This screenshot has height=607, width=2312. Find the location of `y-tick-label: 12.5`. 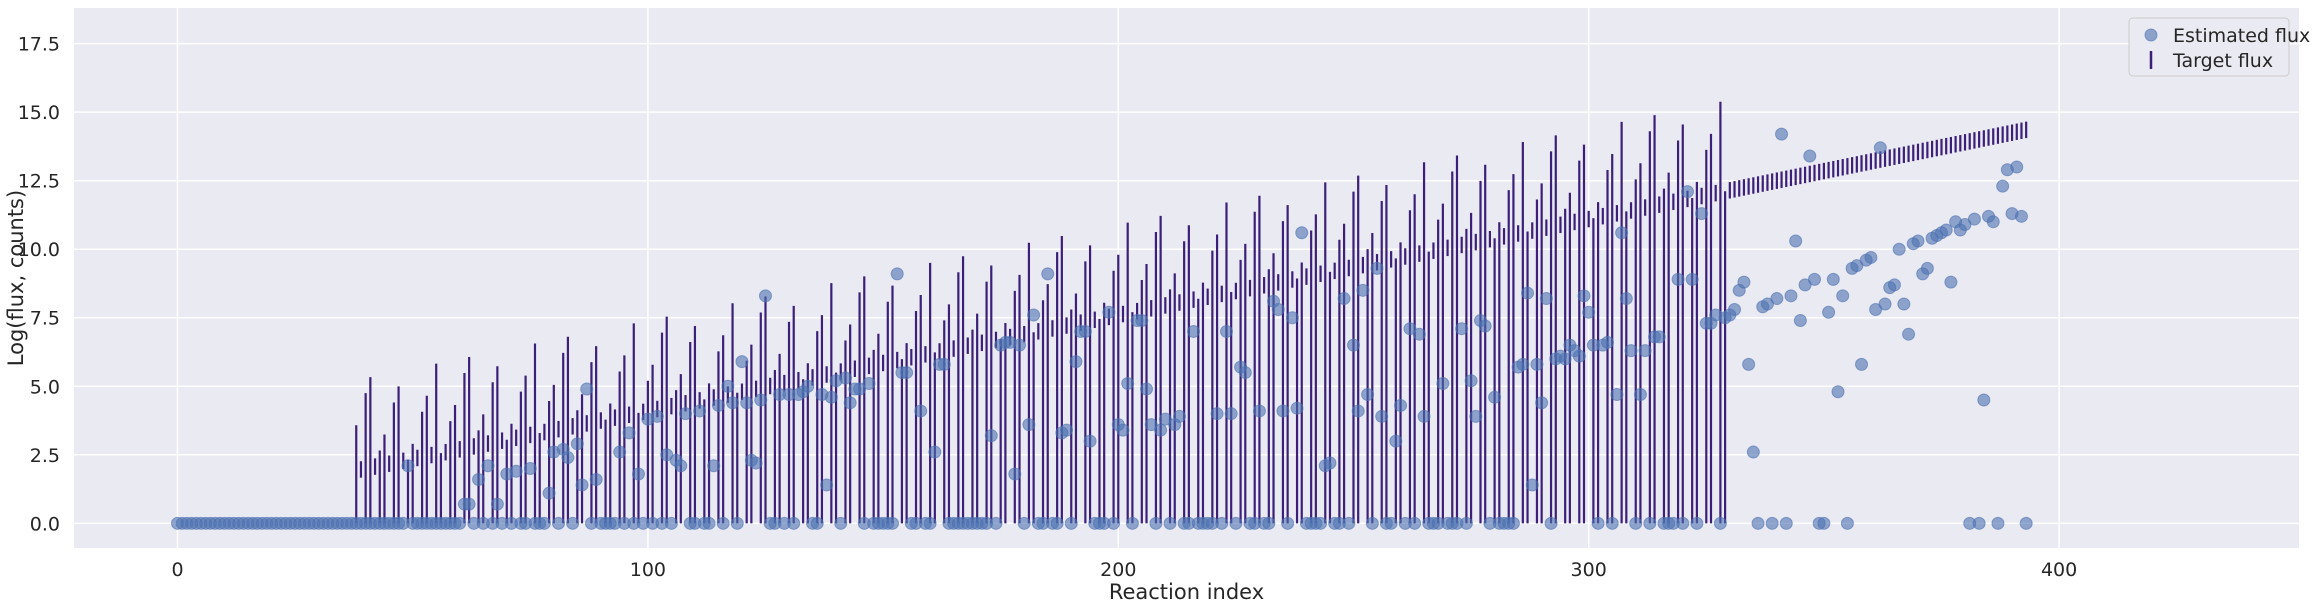

y-tick-label: 12.5 is located at coordinates (39, 182).